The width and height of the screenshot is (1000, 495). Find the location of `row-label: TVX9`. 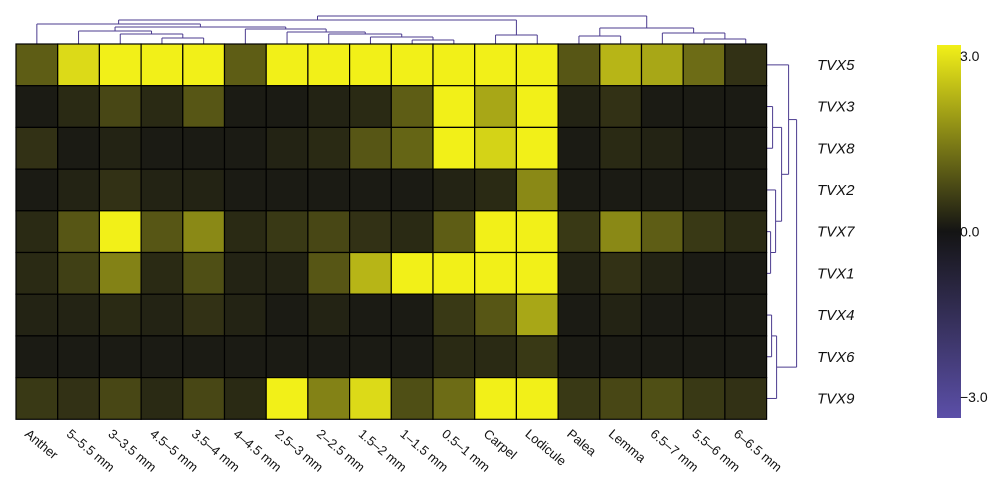

row-label: TVX9 is located at coordinates (836, 398).